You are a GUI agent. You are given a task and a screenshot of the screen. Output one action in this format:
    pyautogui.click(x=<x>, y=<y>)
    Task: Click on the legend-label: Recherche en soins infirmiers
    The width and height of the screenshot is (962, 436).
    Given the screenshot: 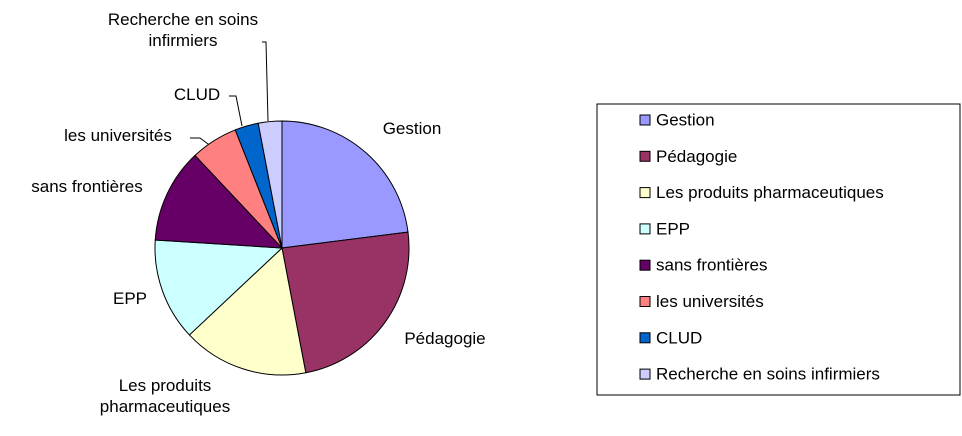 What is the action you would take?
    pyautogui.click(x=768, y=374)
    